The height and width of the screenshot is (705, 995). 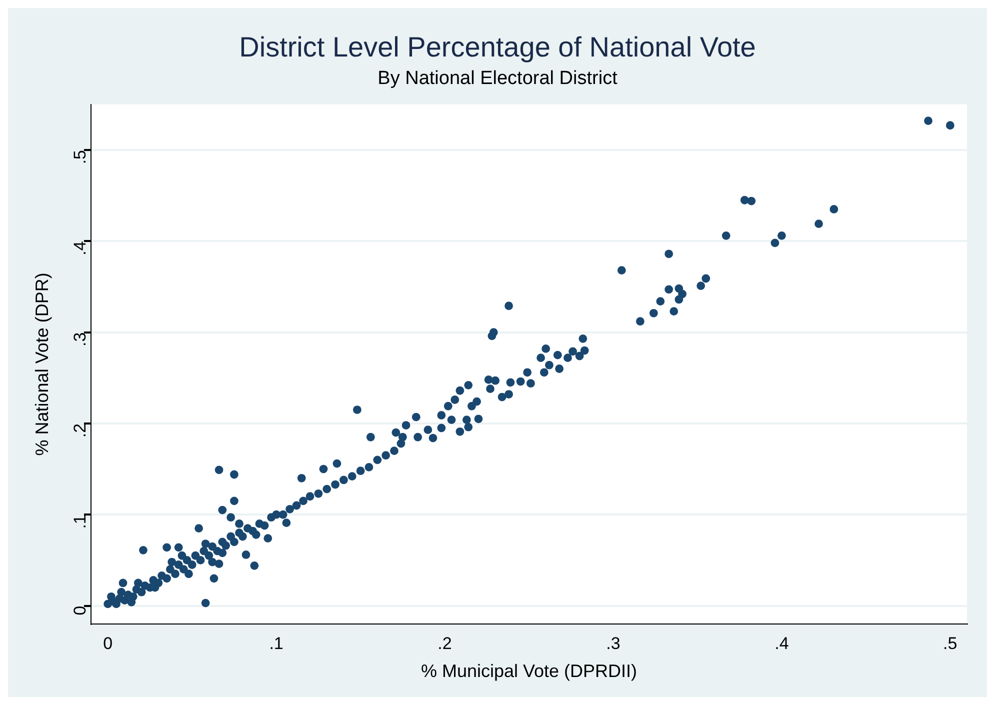 What do you see at coordinates (497, 47) in the screenshot?
I see `chart-title: District Level Percentage of National Vote` at bounding box center [497, 47].